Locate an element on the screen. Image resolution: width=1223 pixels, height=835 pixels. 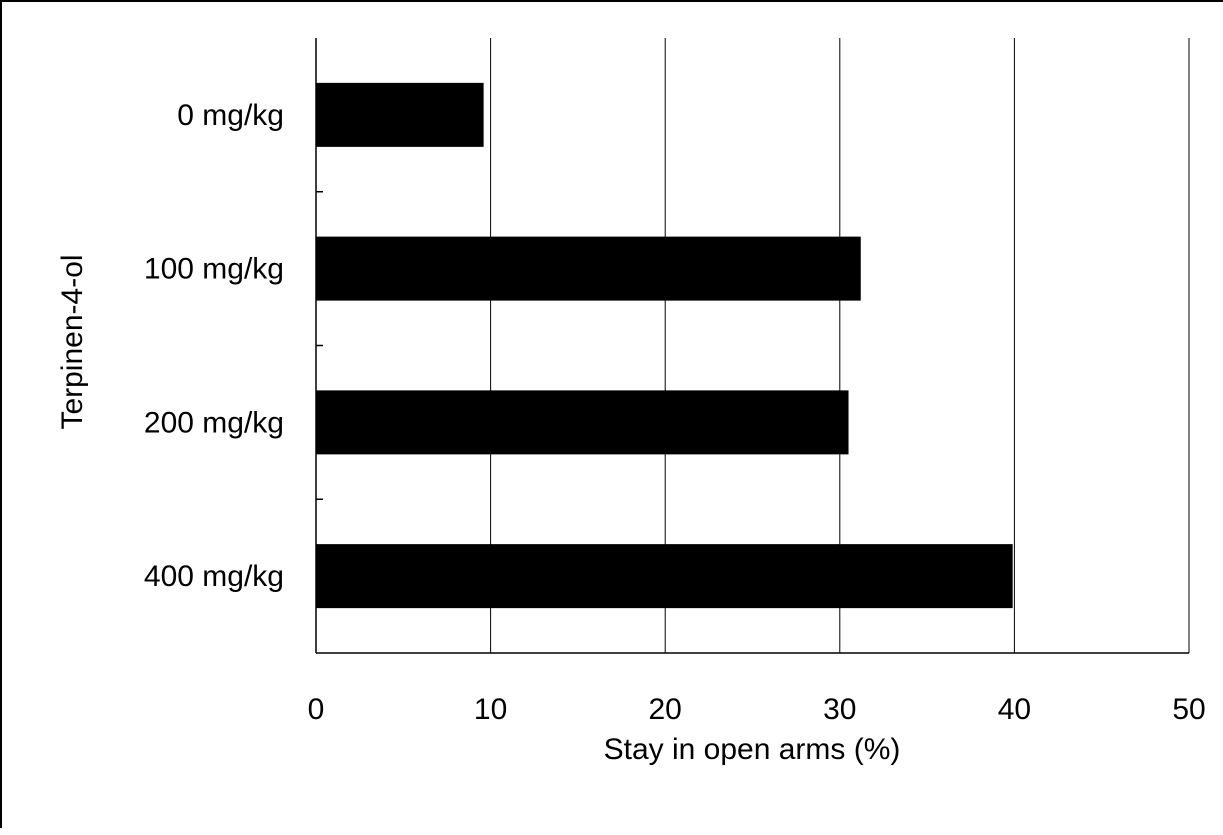
x-tick-label-10: 10 is located at coordinates (490, 709).